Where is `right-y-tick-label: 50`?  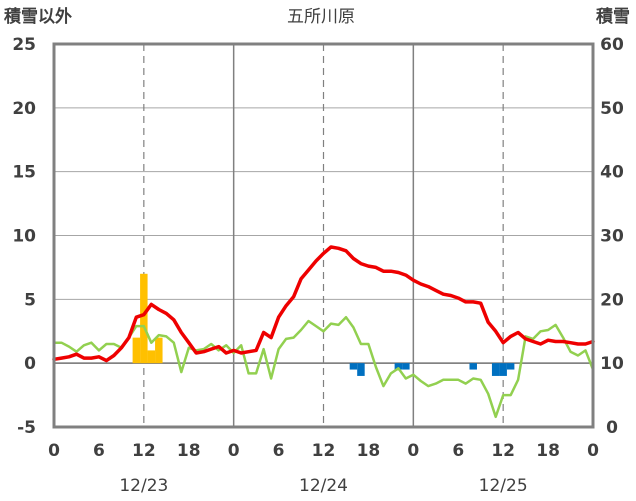
right-y-tick-label: 50 is located at coordinates (612, 109).